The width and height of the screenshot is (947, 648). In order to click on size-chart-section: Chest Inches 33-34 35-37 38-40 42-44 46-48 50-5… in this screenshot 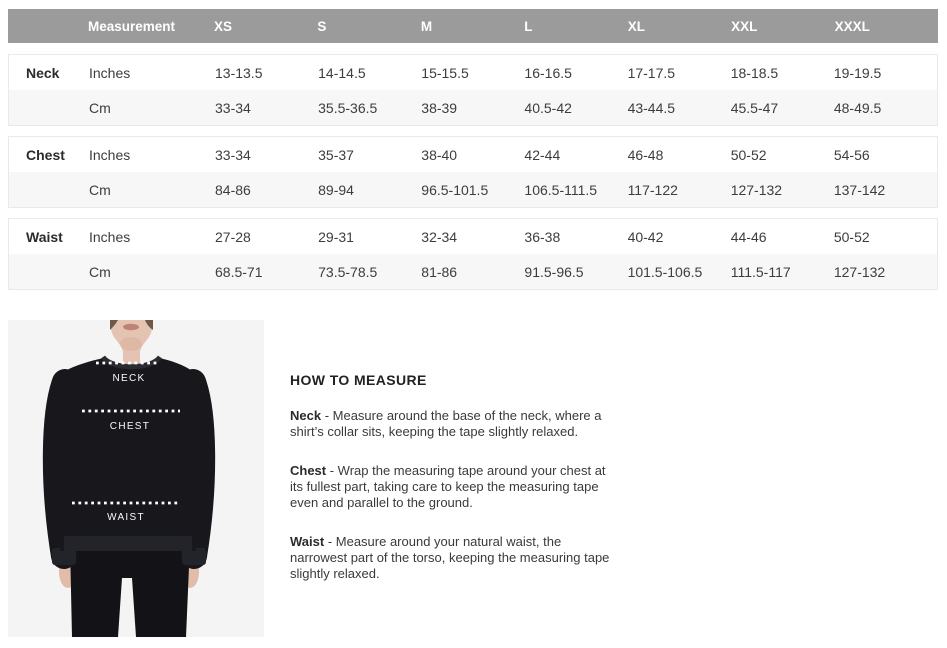, I will do `click(473, 172)`.